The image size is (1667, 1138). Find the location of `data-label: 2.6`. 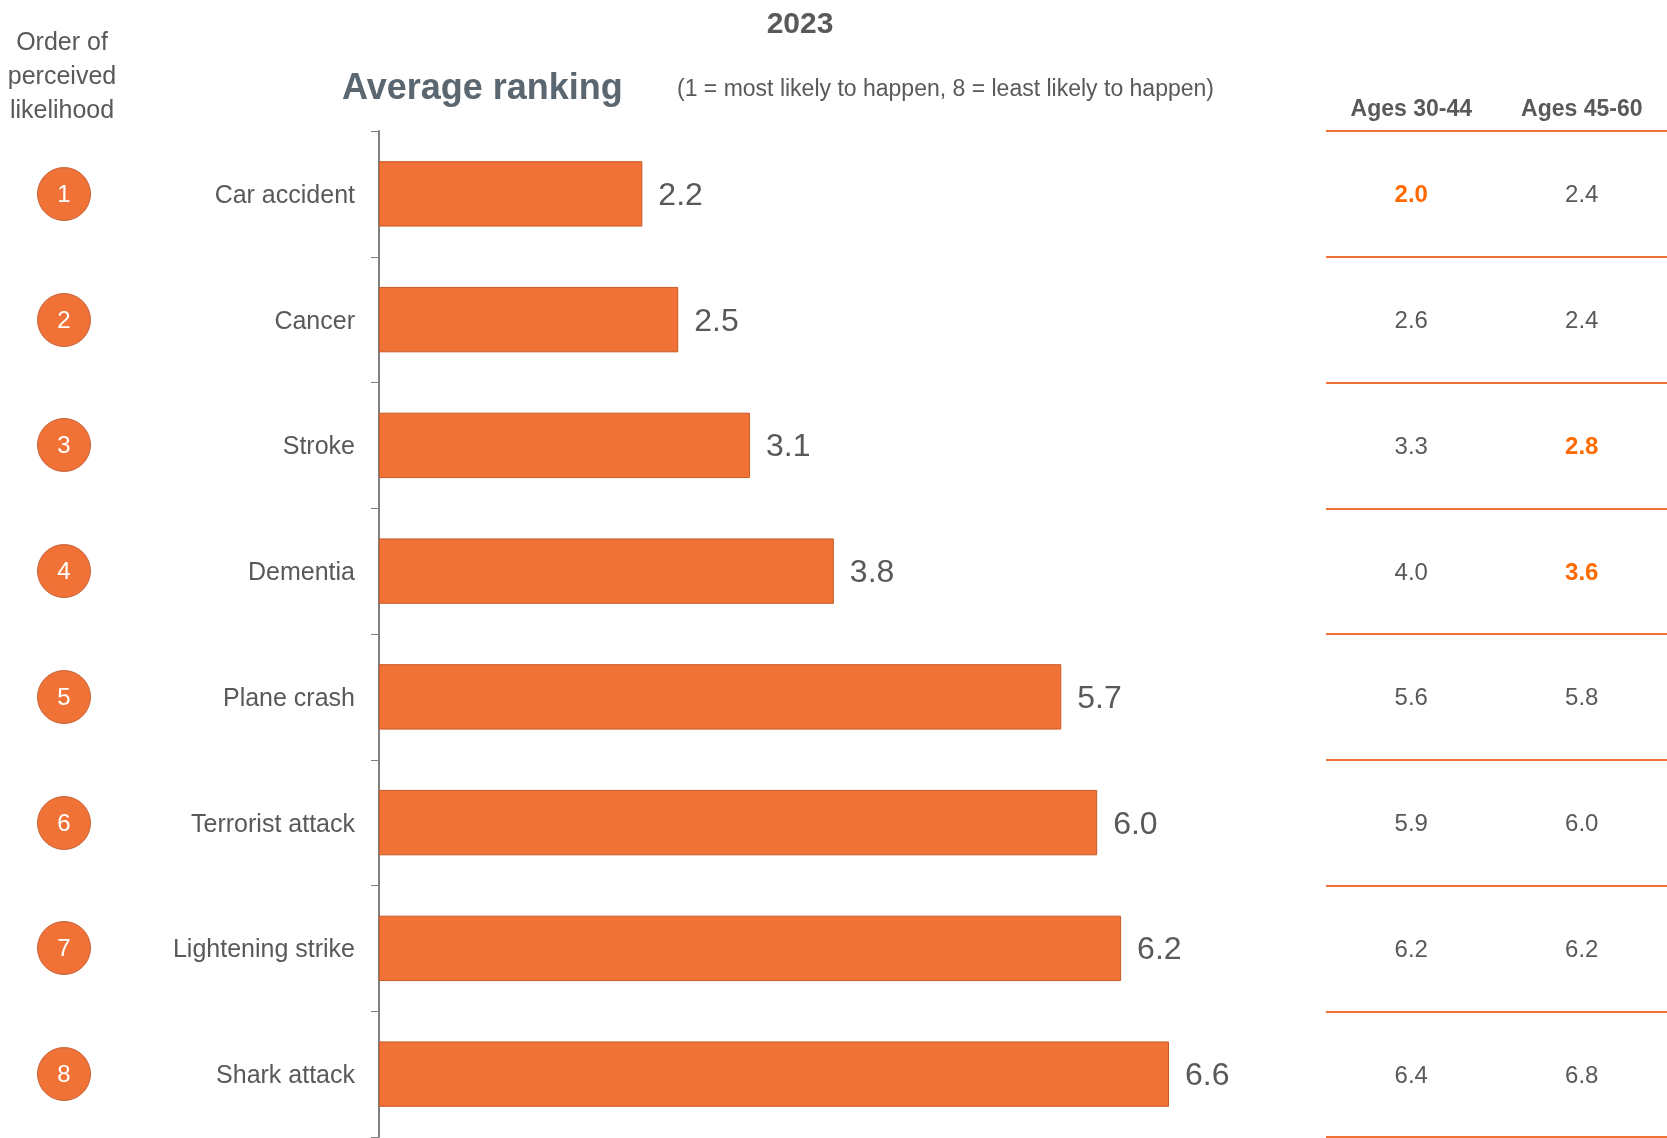

data-label: 2.6 is located at coordinates (1411, 320).